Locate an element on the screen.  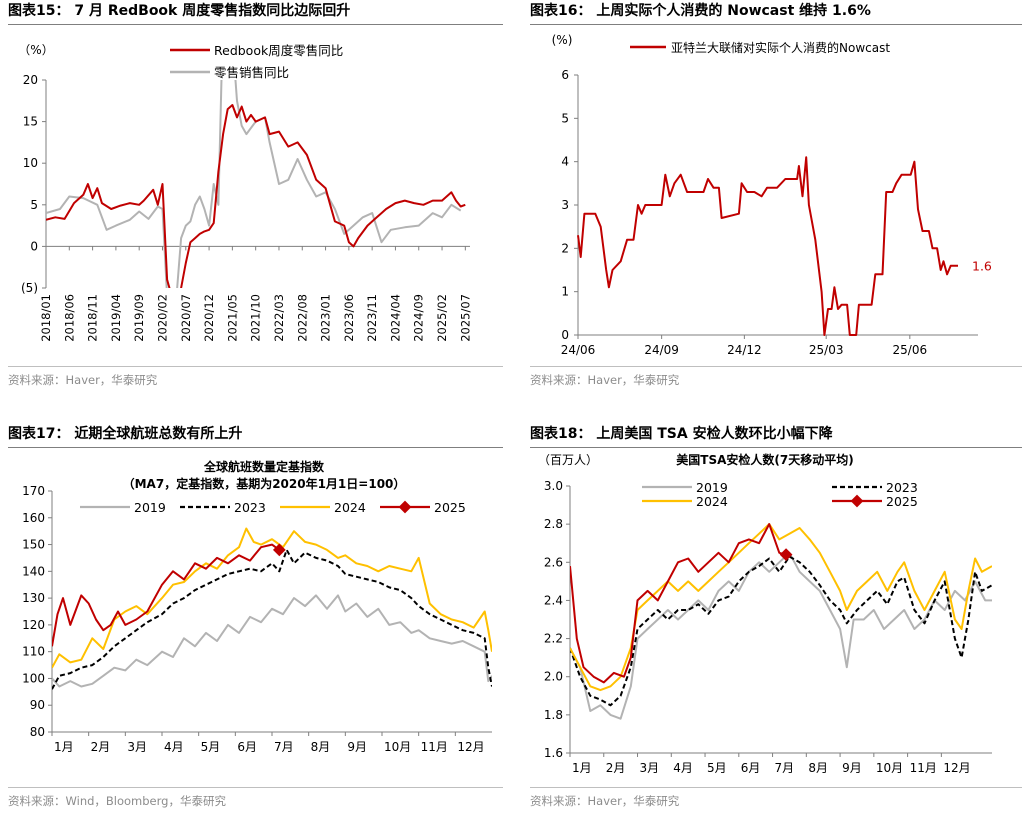
y-tick-label: (5) is located at coordinates (29, 288).